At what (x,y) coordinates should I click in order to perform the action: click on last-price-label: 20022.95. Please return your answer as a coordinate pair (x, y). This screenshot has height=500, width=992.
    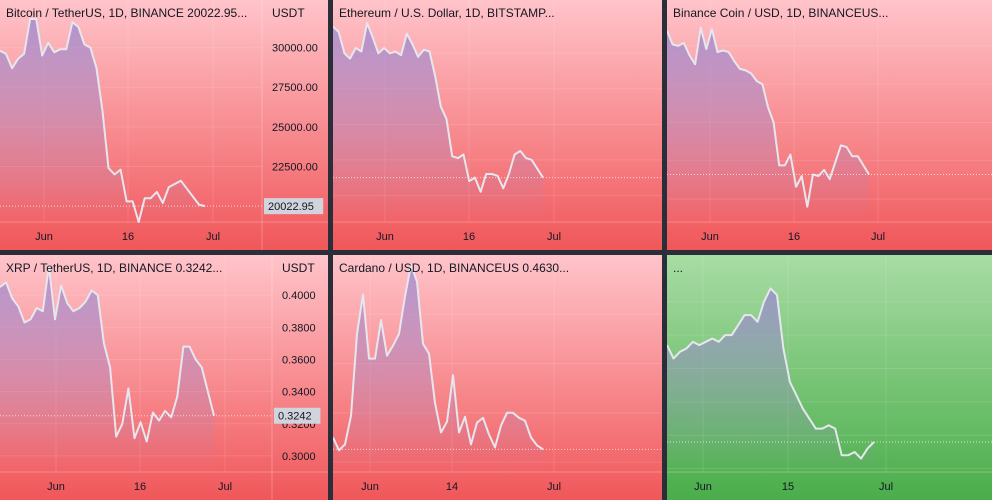
    Looking at the image, I should click on (291, 207).